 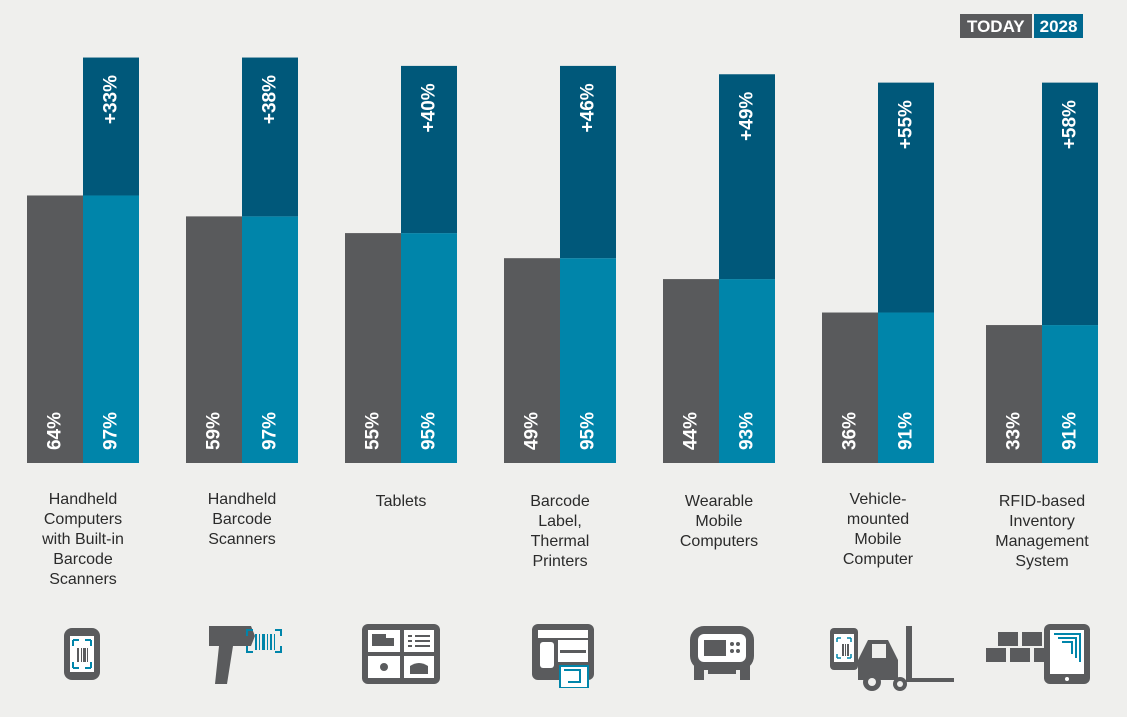 I want to click on growth-label: +58%, so click(x=1070, y=124).